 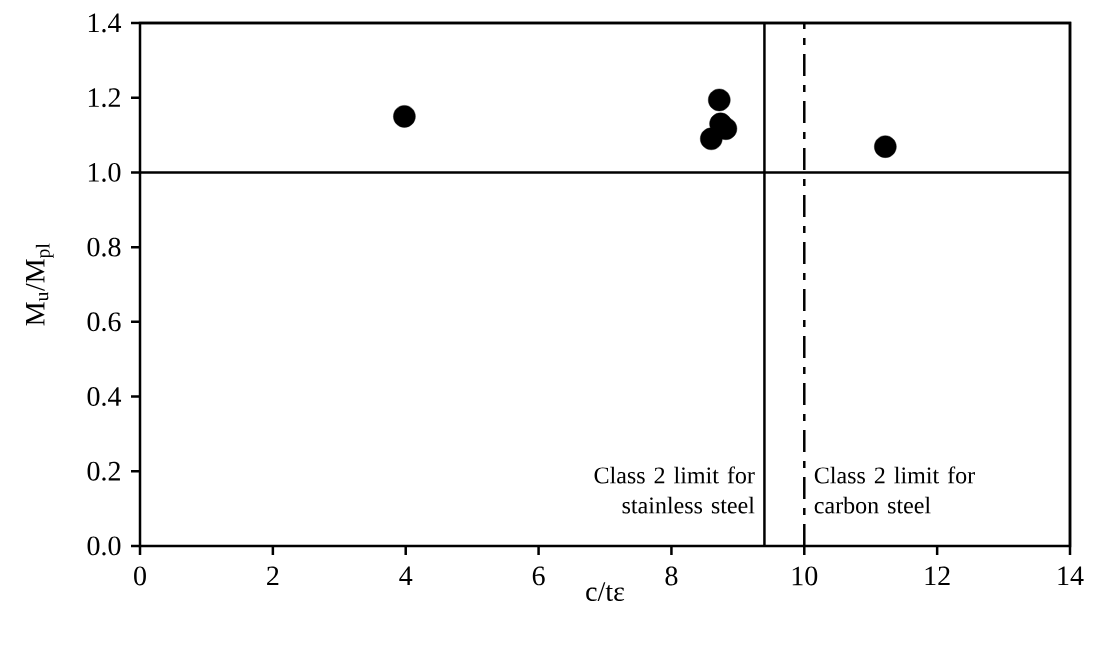 I want to click on x-tick-label: 12, so click(x=937, y=576).